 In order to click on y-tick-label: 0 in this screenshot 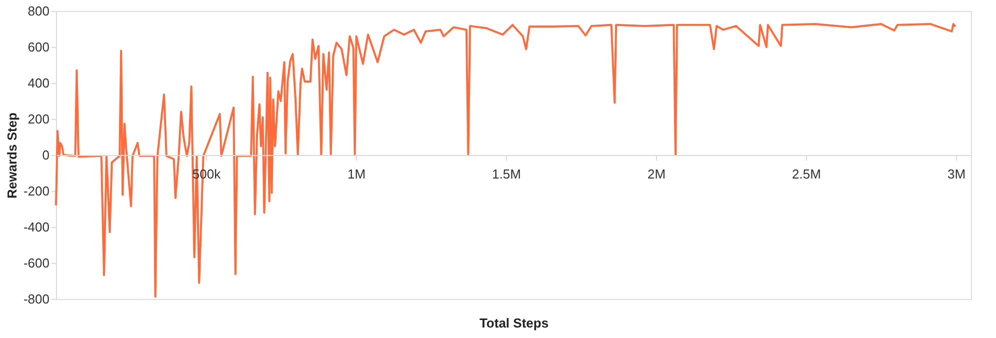, I will do `click(46, 155)`.